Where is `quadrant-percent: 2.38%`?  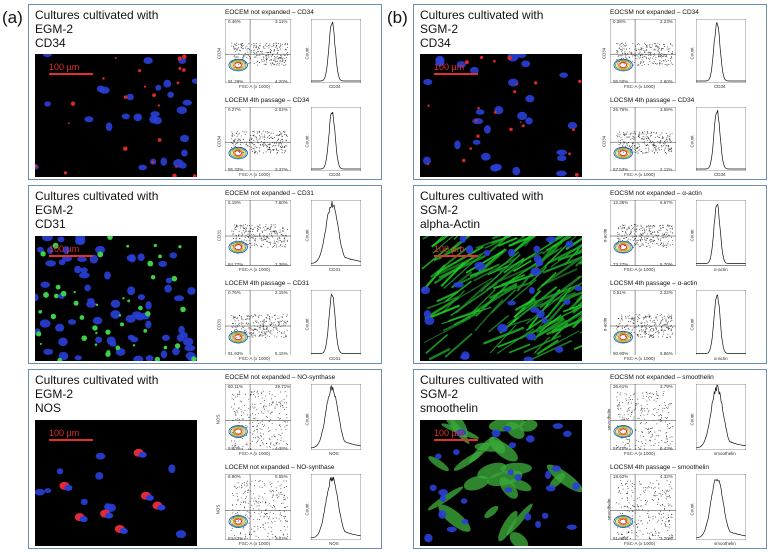 quadrant-percent: 2.38% is located at coordinates (281, 264).